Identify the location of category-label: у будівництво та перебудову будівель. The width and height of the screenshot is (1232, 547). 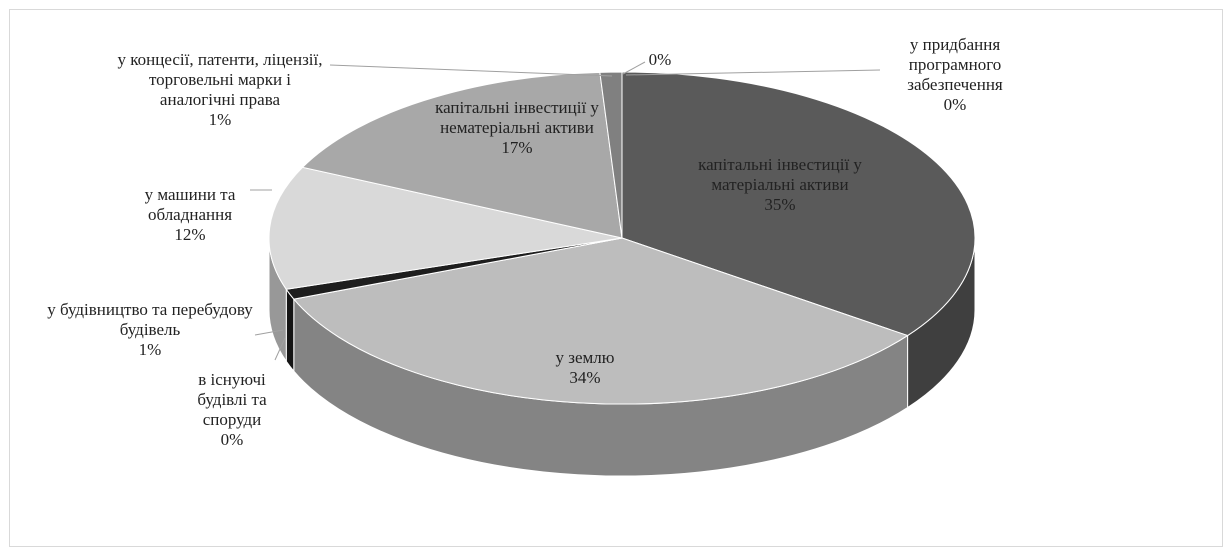
(150, 319).